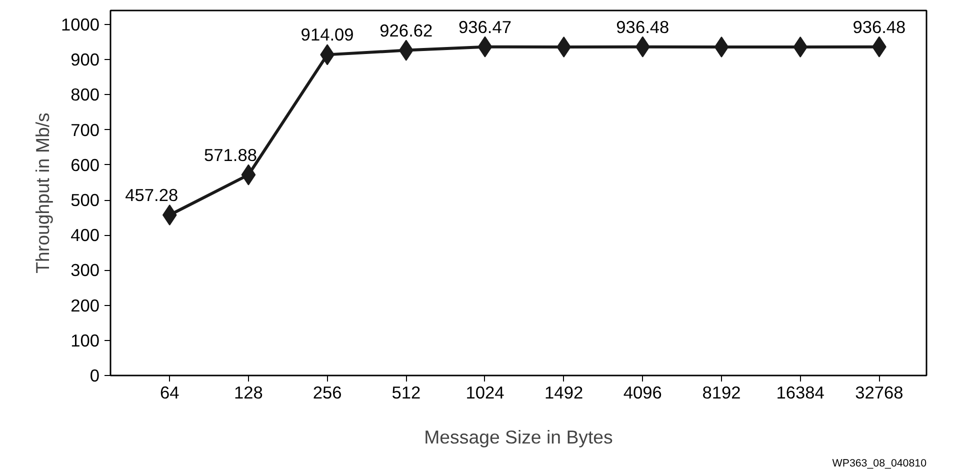 This screenshot has height=474, width=961. I want to click on x-tick-label: 512, so click(406, 392).